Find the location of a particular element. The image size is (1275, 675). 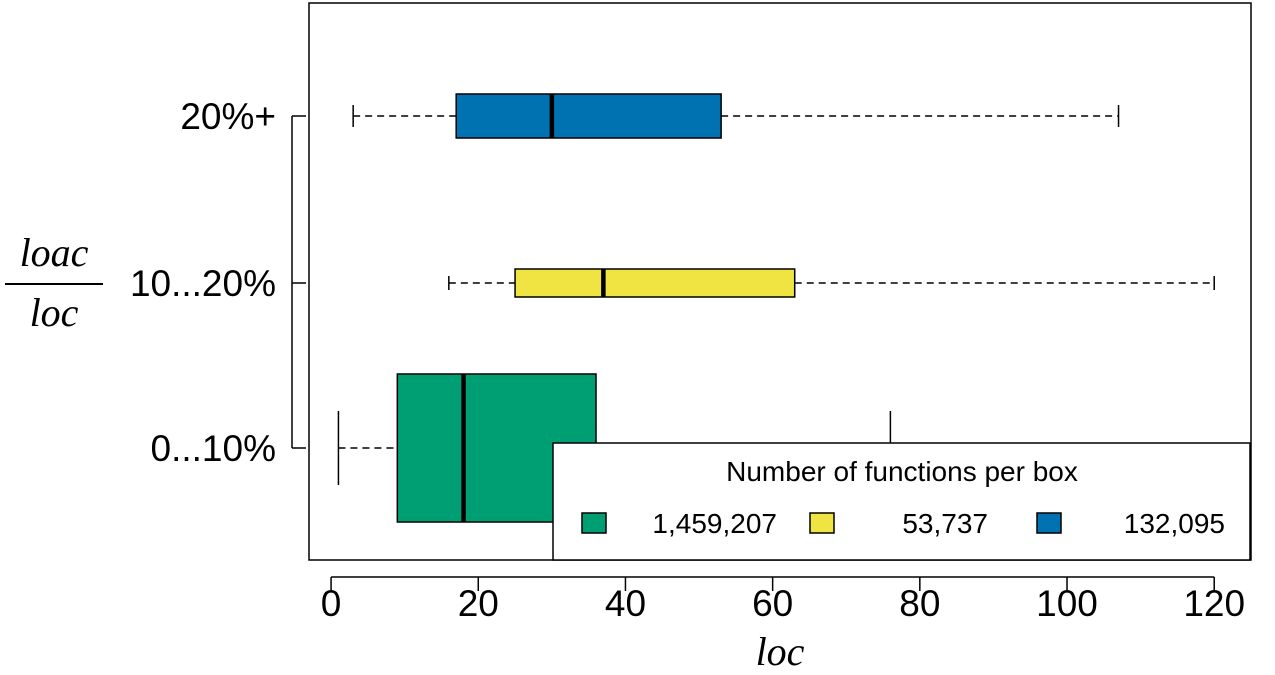

x-tick-label: 80 is located at coordinates (919, 603).